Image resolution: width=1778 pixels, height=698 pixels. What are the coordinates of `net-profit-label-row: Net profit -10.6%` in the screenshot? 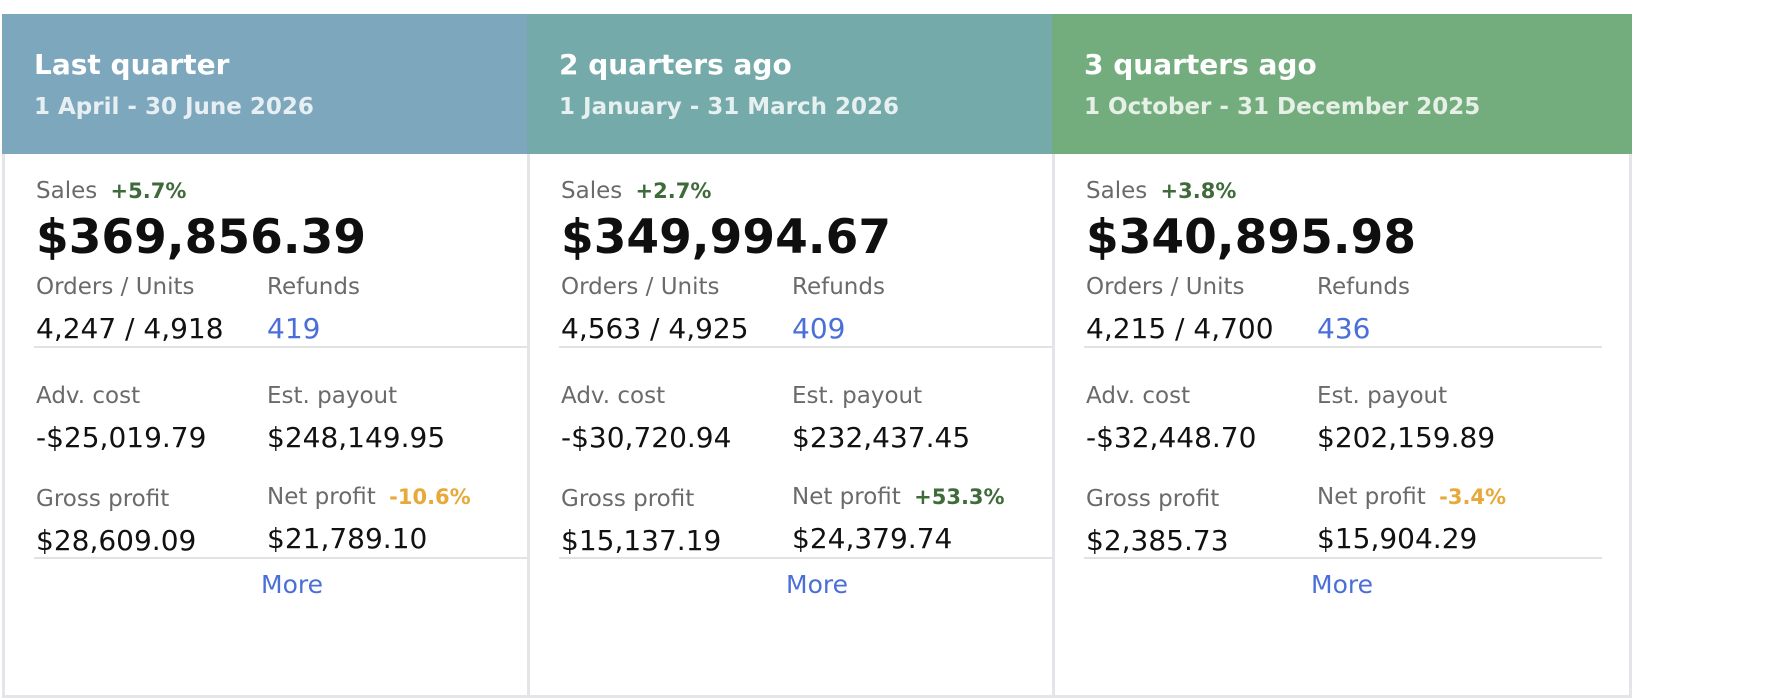 It's located at (369, 497).